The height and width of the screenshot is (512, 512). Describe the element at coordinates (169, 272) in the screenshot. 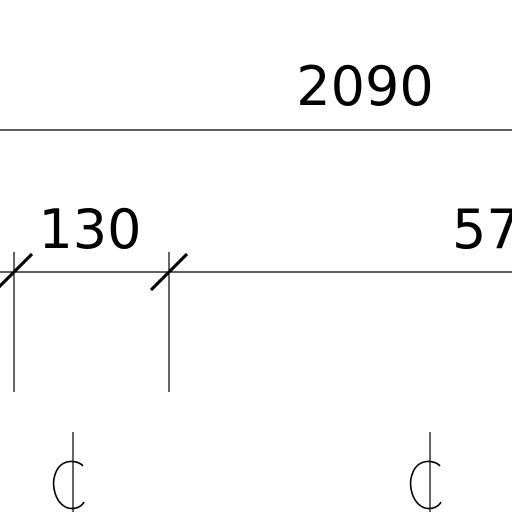

I see `tick-mark-middle` at that location.